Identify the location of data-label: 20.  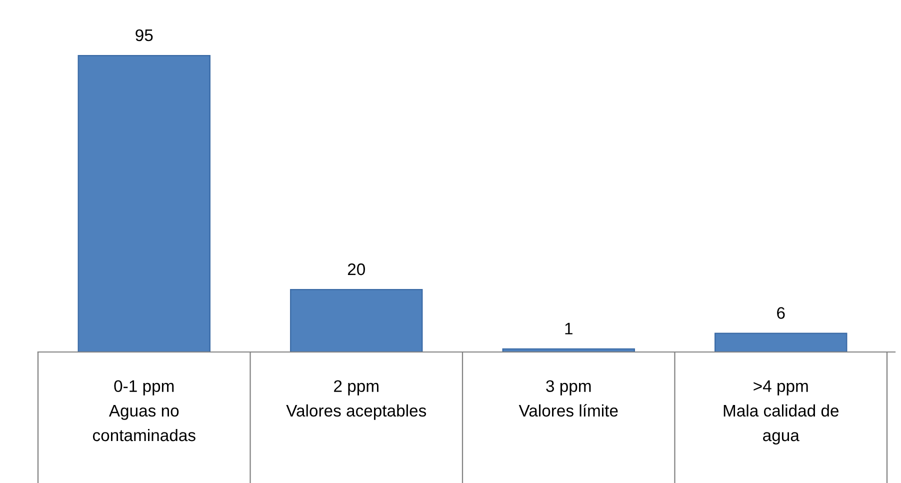
(356, 269).